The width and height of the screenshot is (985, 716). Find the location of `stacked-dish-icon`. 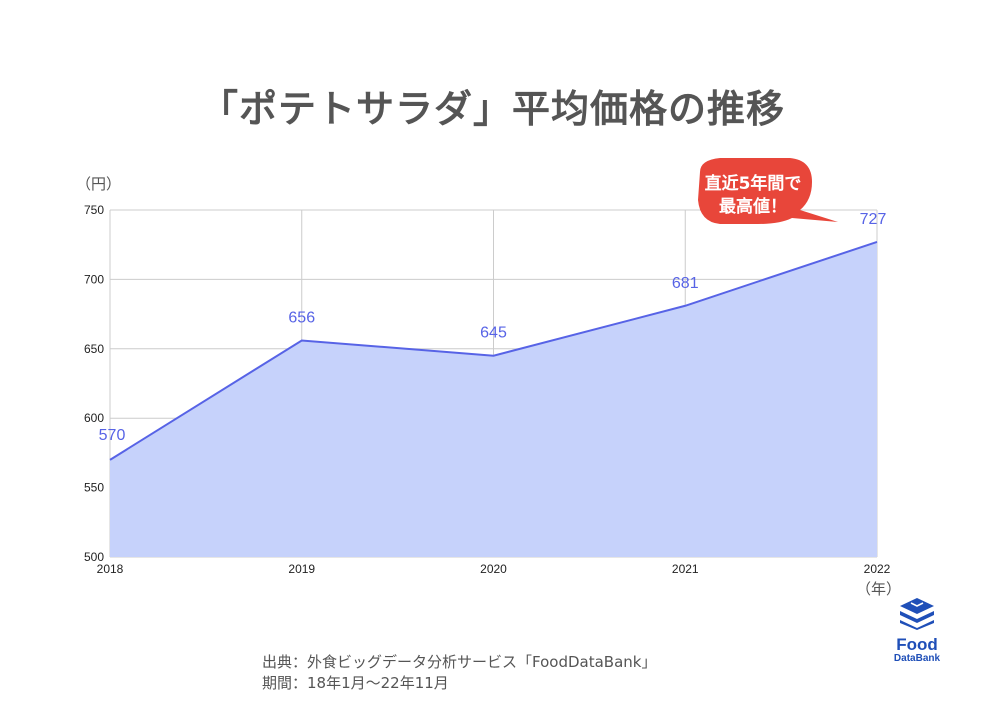

stacked-dish-icon is located at coordinates (917, 614).